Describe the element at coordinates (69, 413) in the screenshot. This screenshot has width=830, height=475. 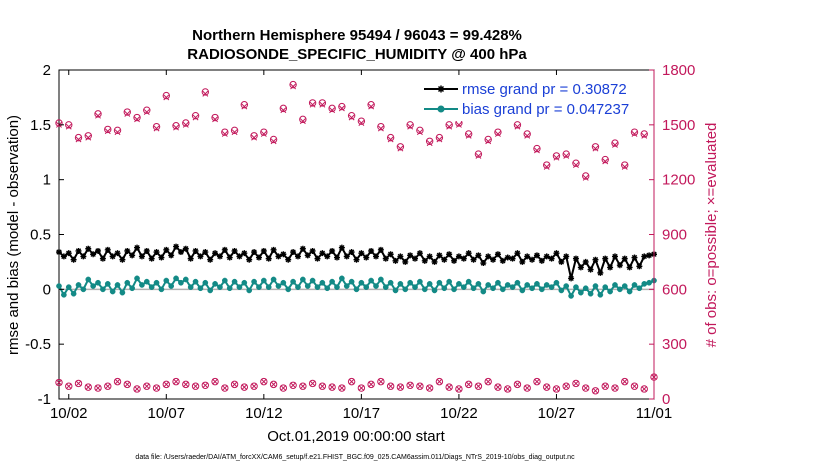
I see `x-tick-label-0: 10/02` at that location.